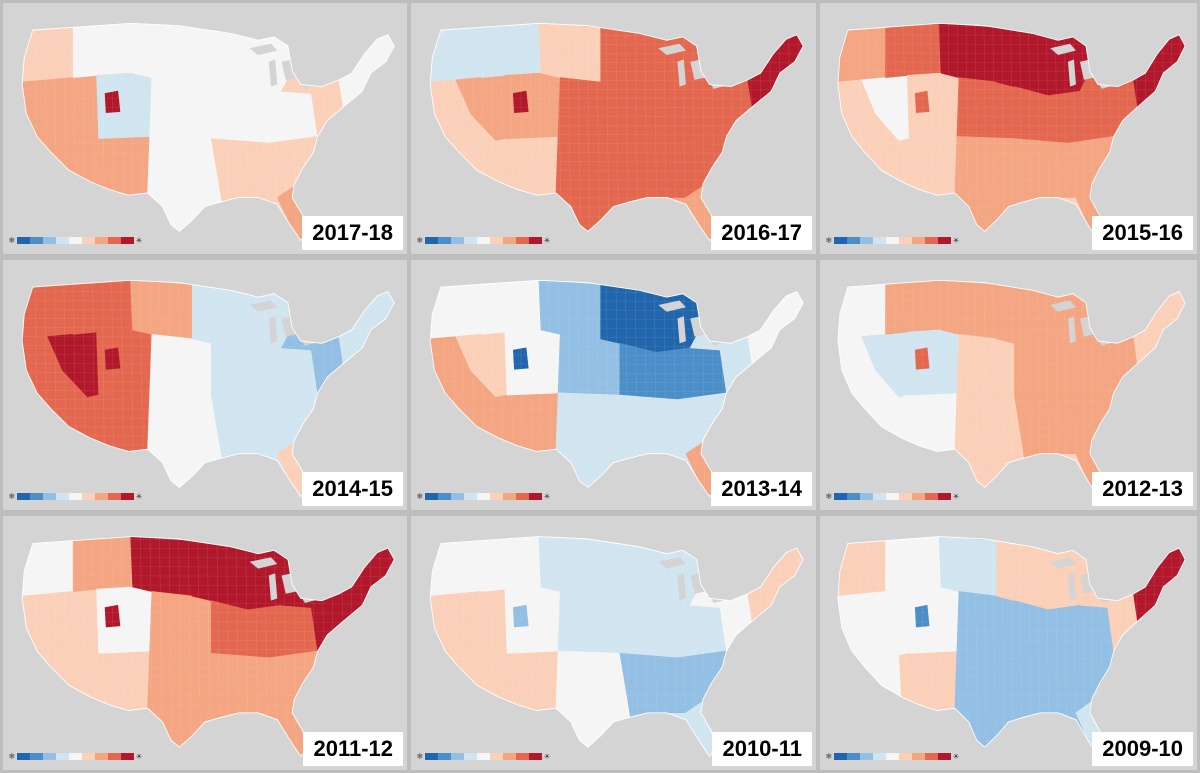 Image resolution: width=1200 pixels, height=773 pixels. I want to click on season-label: 2013-14, so click(761, 489).